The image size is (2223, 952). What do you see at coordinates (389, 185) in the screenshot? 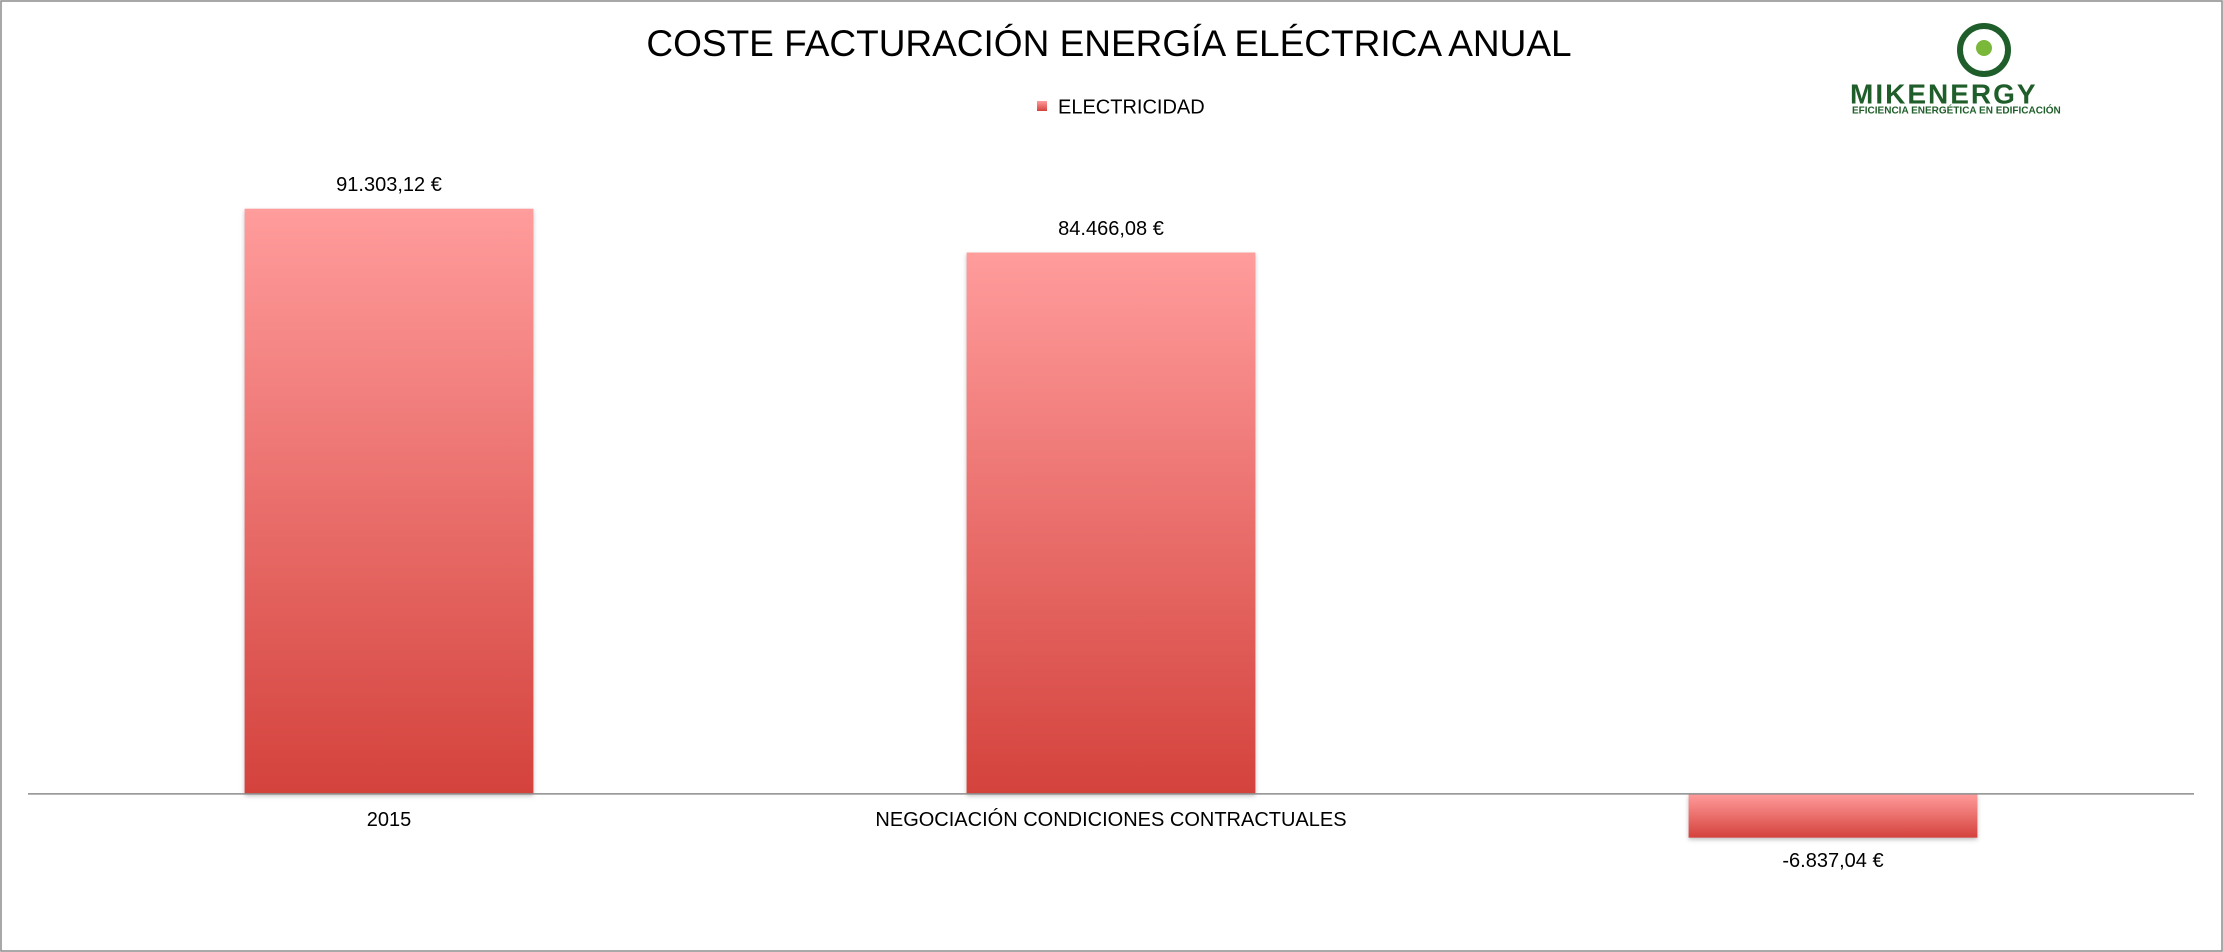
I see `value-label: 91.303,12 €` at bounding box center [389, 185].